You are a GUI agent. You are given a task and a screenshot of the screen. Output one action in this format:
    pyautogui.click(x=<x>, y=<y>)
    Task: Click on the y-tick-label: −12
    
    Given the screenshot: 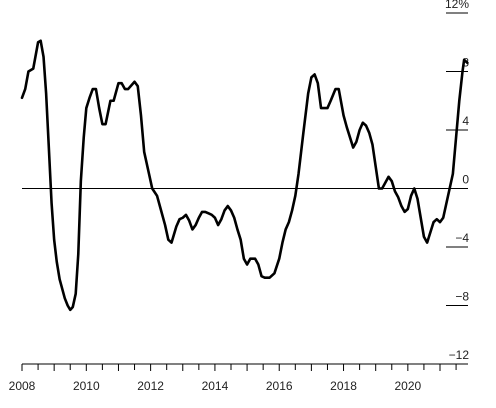 What is the action you would take?
    pyautogui.click(x=459, y=355)
    